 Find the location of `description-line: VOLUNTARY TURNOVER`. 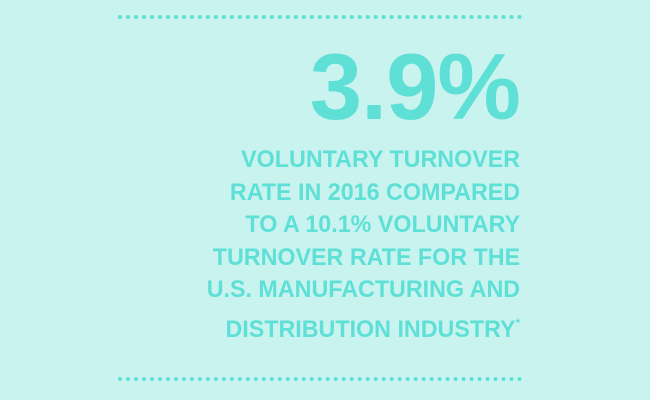

description-line: VOLUNTARY TURNOVER is located at coordinates (363, 160).